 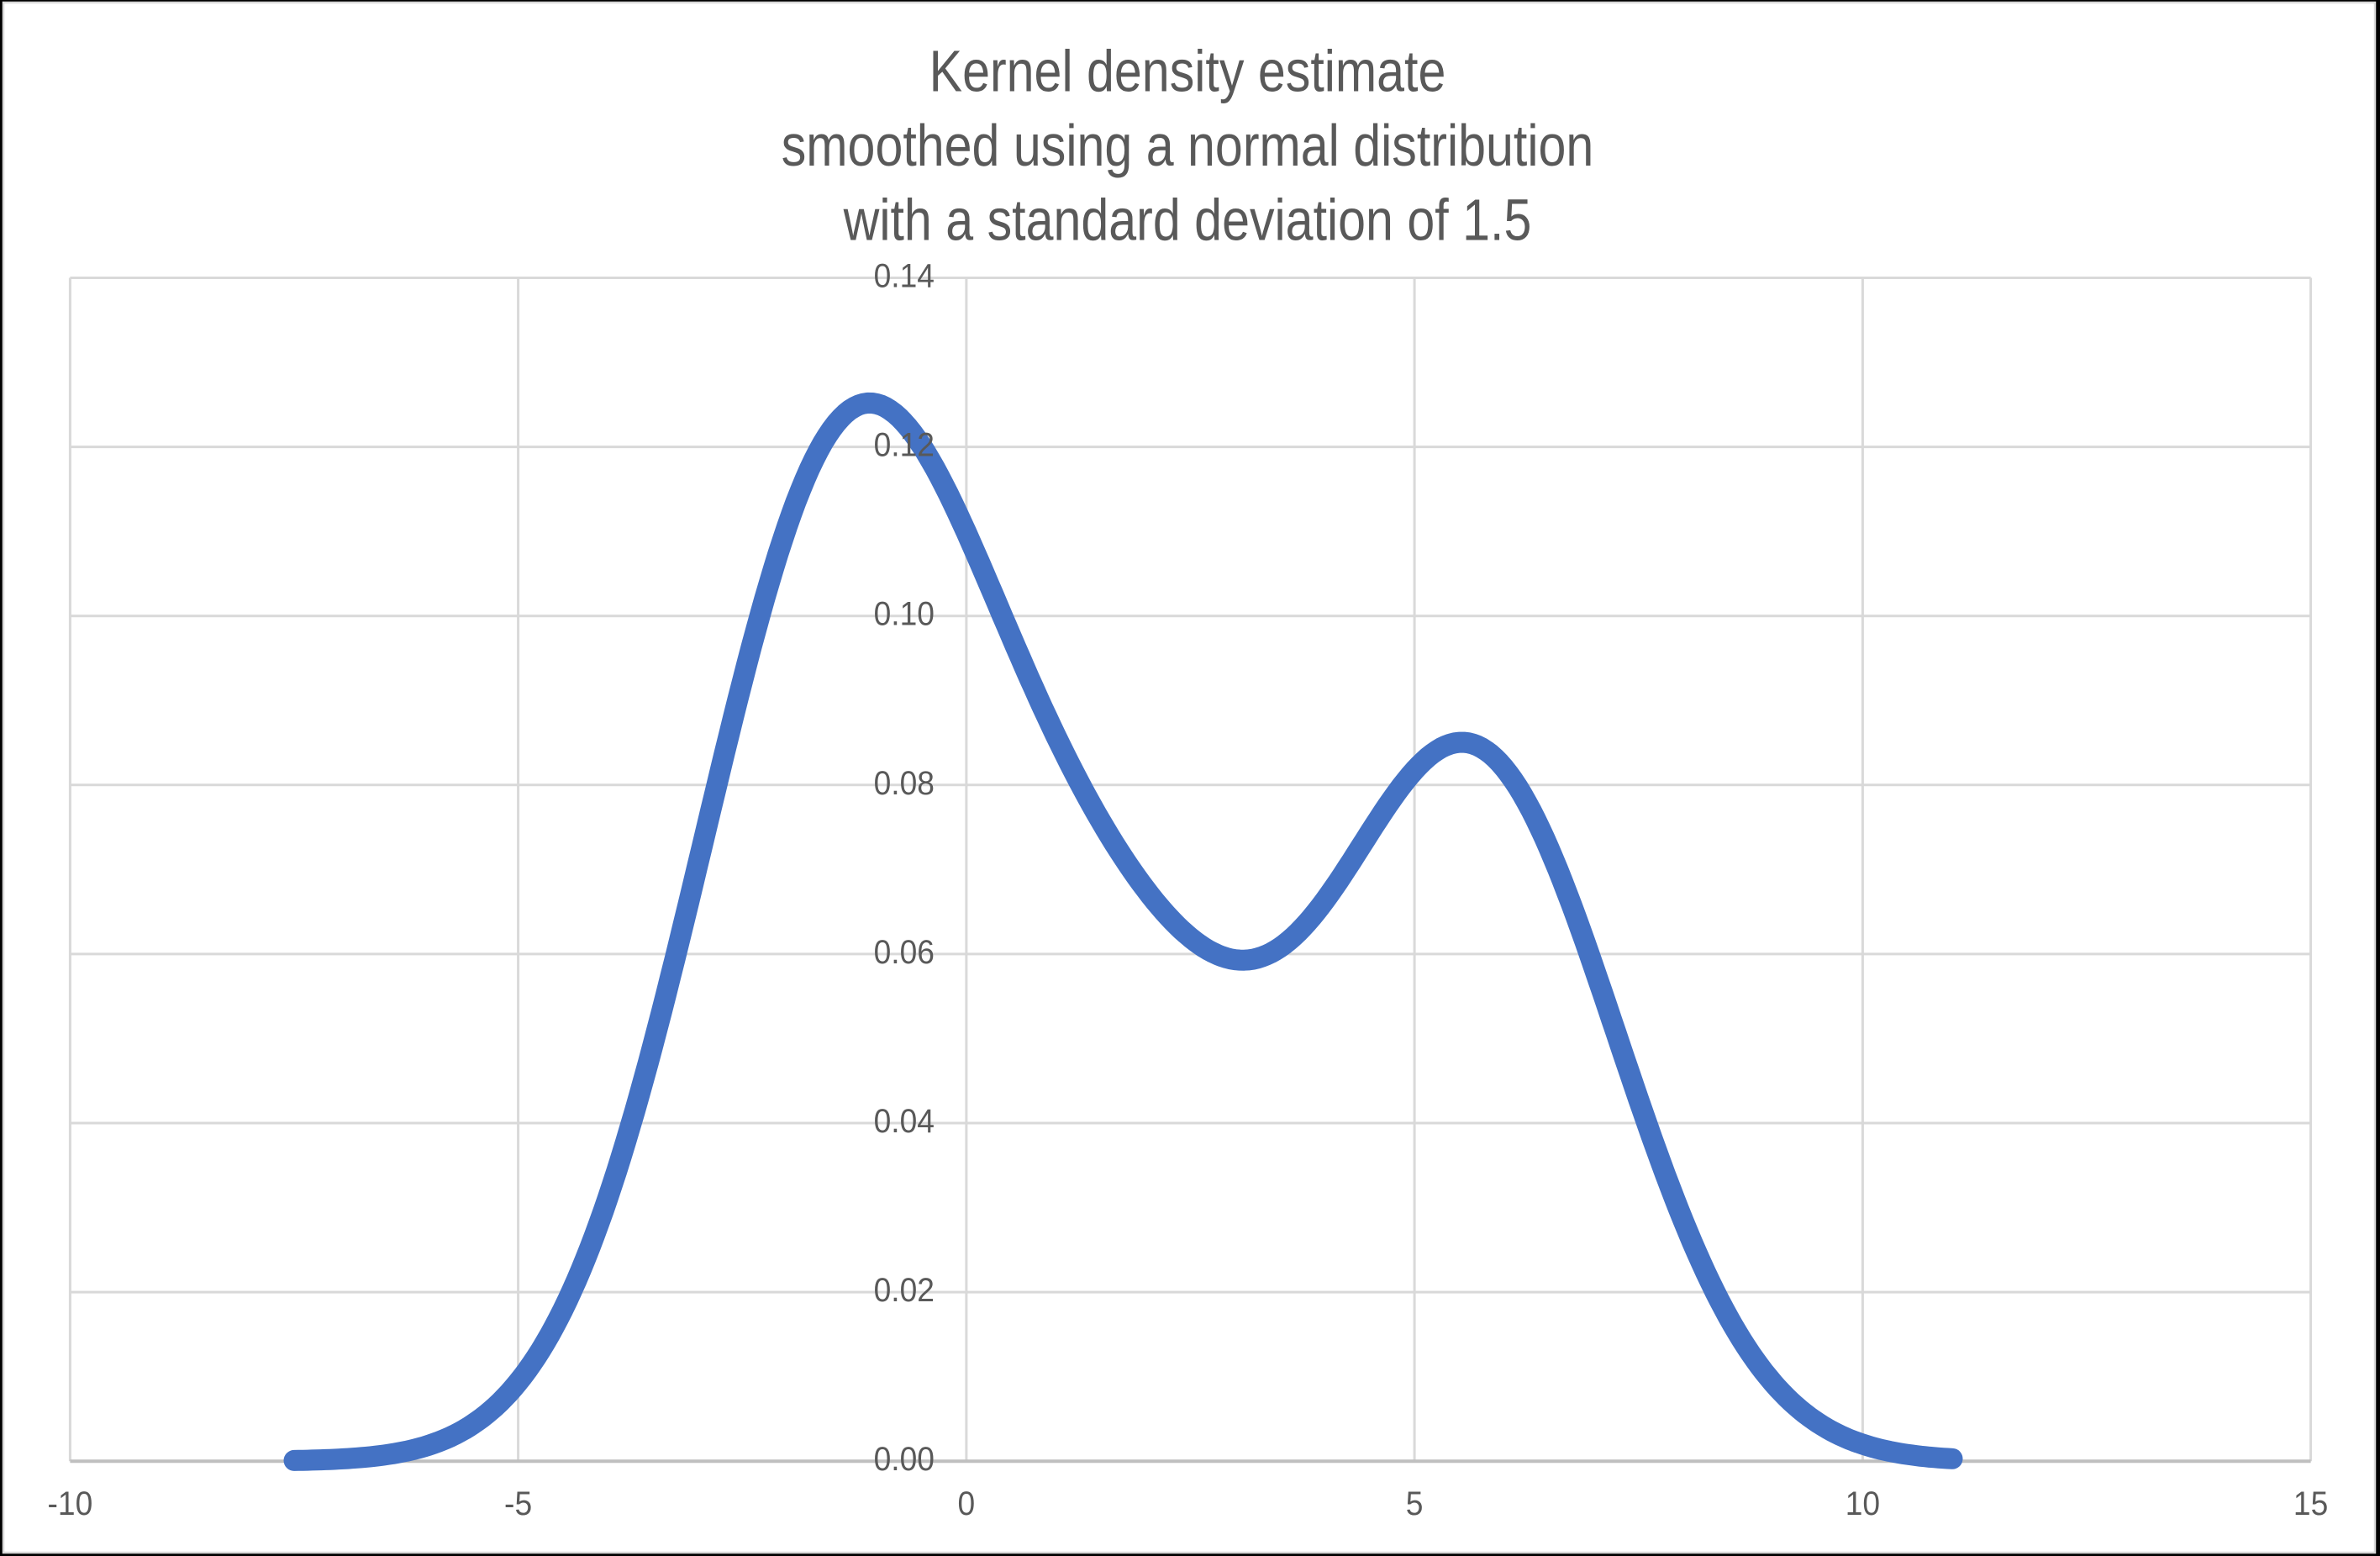 I want to click on svg-text: -5, so click(x=518, y=1504).